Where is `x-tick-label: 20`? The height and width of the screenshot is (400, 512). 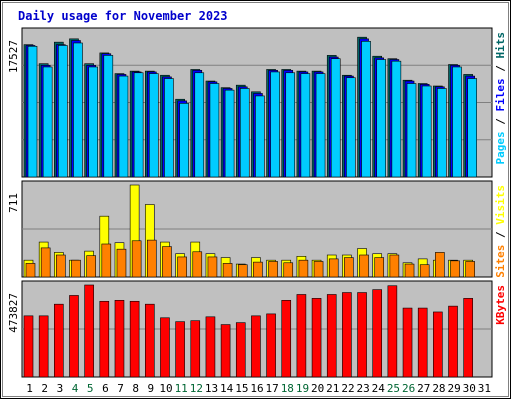
x-tick-label: 20 is located at coordinates (317, 388).